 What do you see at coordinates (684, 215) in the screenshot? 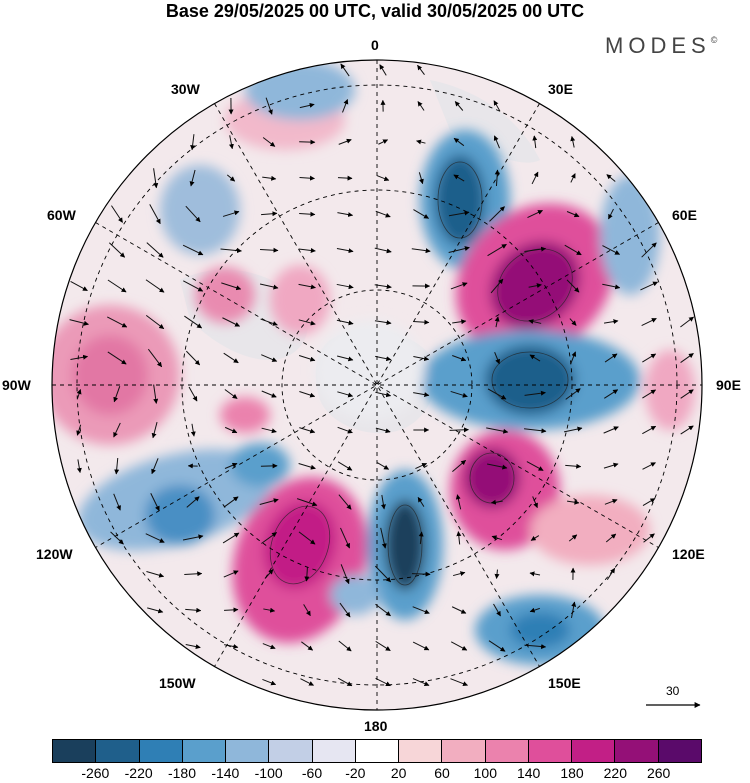
I see `lon-label-60e: 60E` at bounding box center [684, 215].